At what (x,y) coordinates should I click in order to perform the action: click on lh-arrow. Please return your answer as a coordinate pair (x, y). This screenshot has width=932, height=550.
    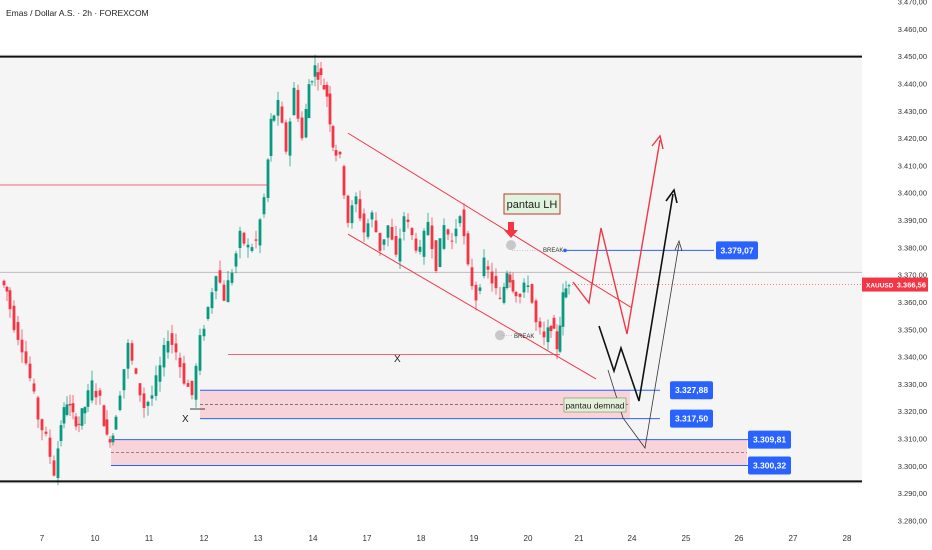
    Looking at the image, I should click on (511, 230).